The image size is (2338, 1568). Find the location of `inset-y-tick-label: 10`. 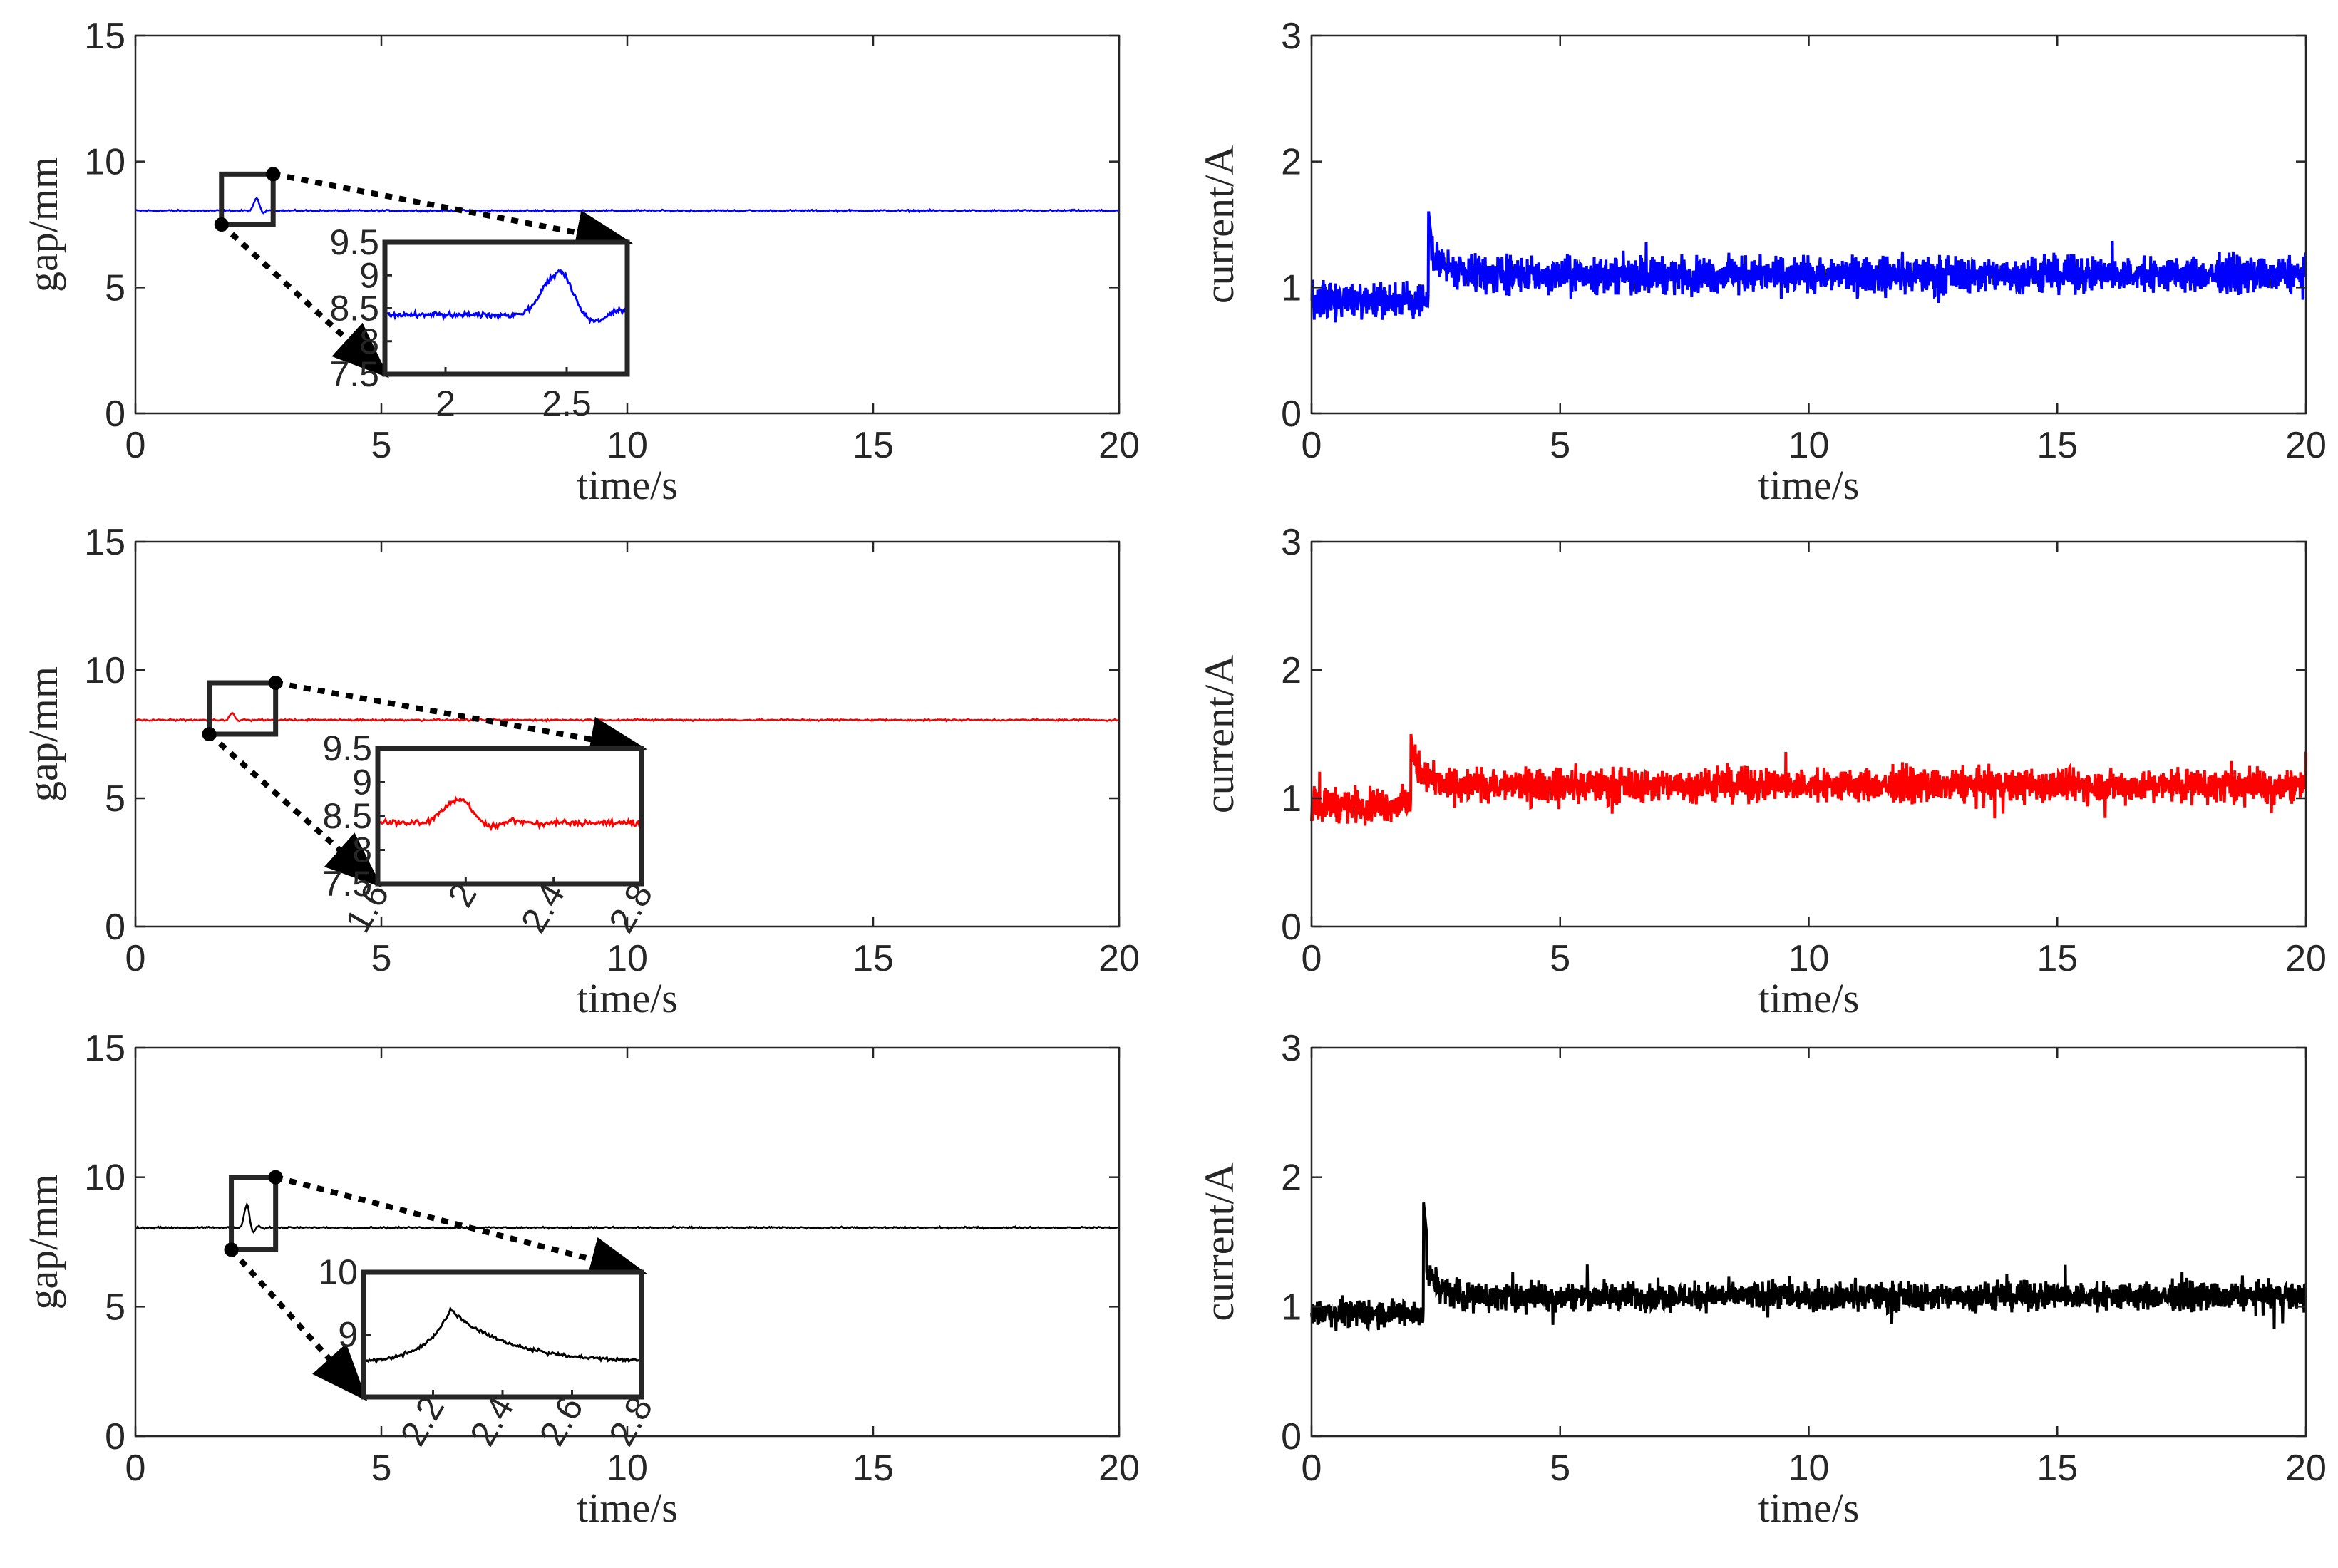

inset-y-tick-label: 10 is located at coordinates (338, 1272).